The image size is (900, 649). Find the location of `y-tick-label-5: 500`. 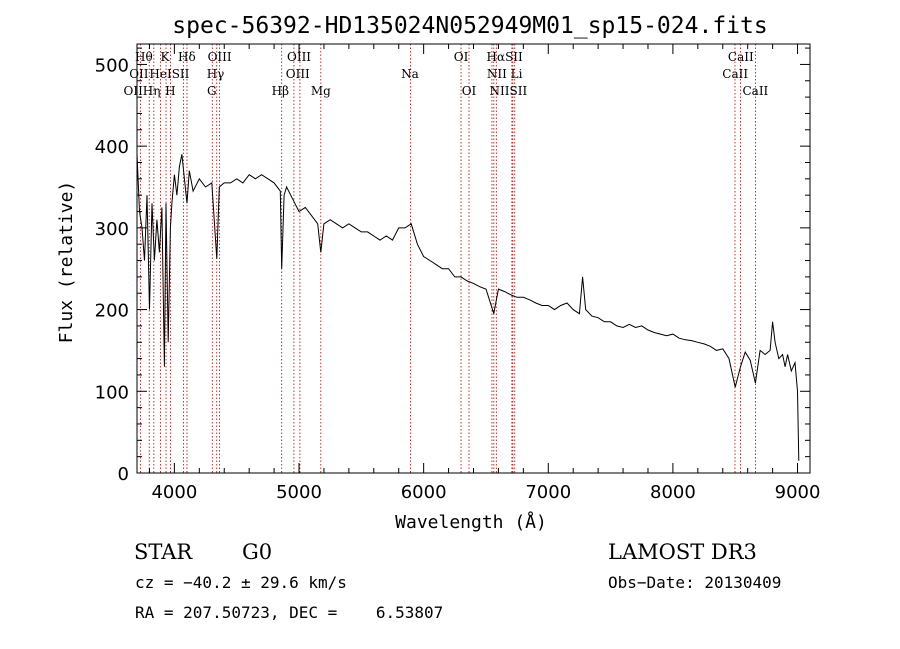

y-tick-label-5: 500 is located at coordinates (112, 65).